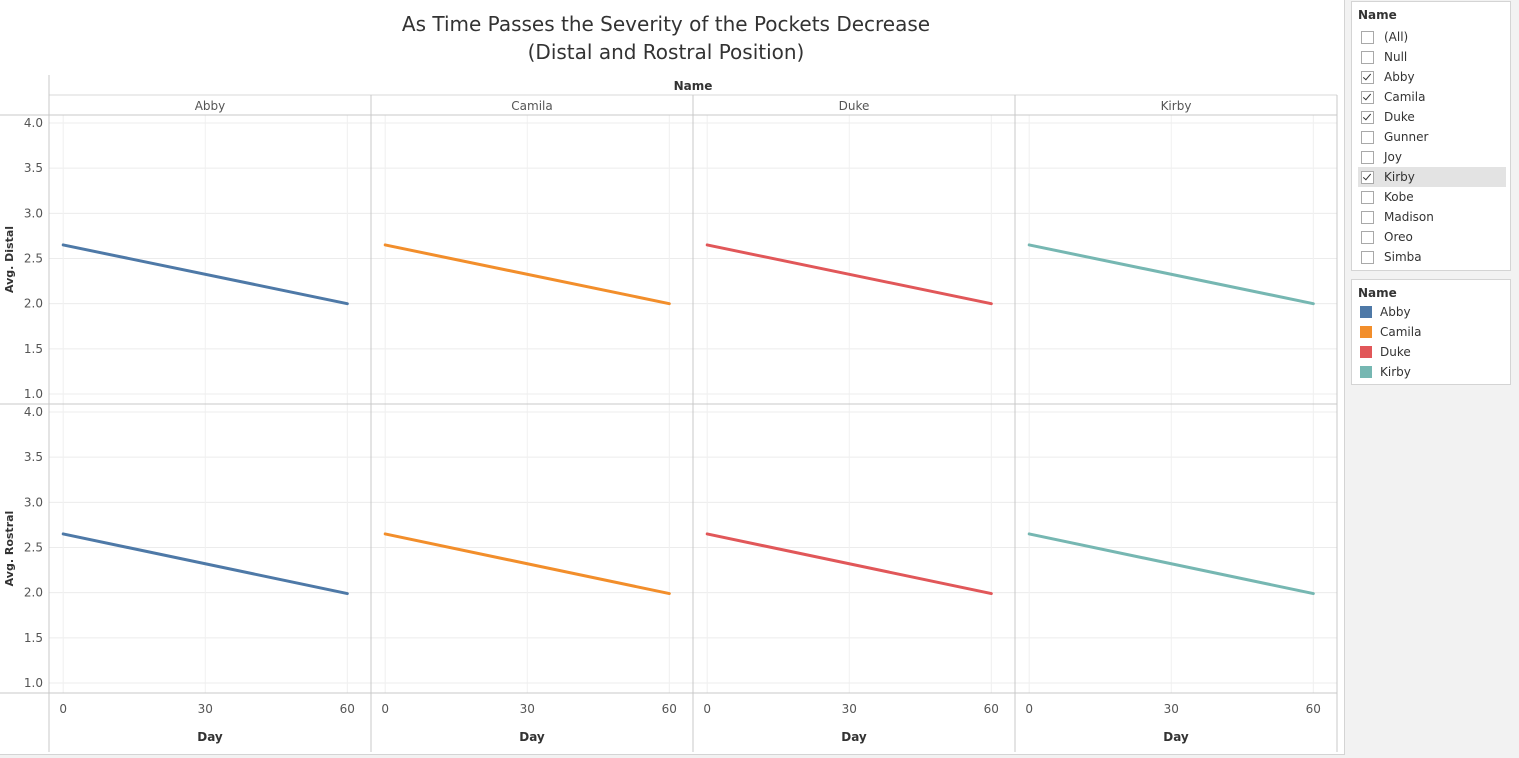 The height and width of the screenshot is (758, 1519). I want to click on column-header-camila: Camila, so click(531, 106).